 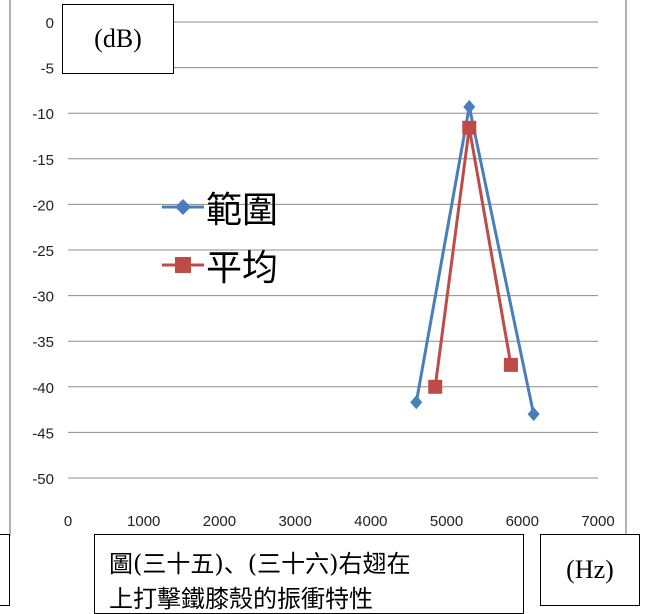 I want to click on y-tick-label: -40, so click(x=43, y=388).